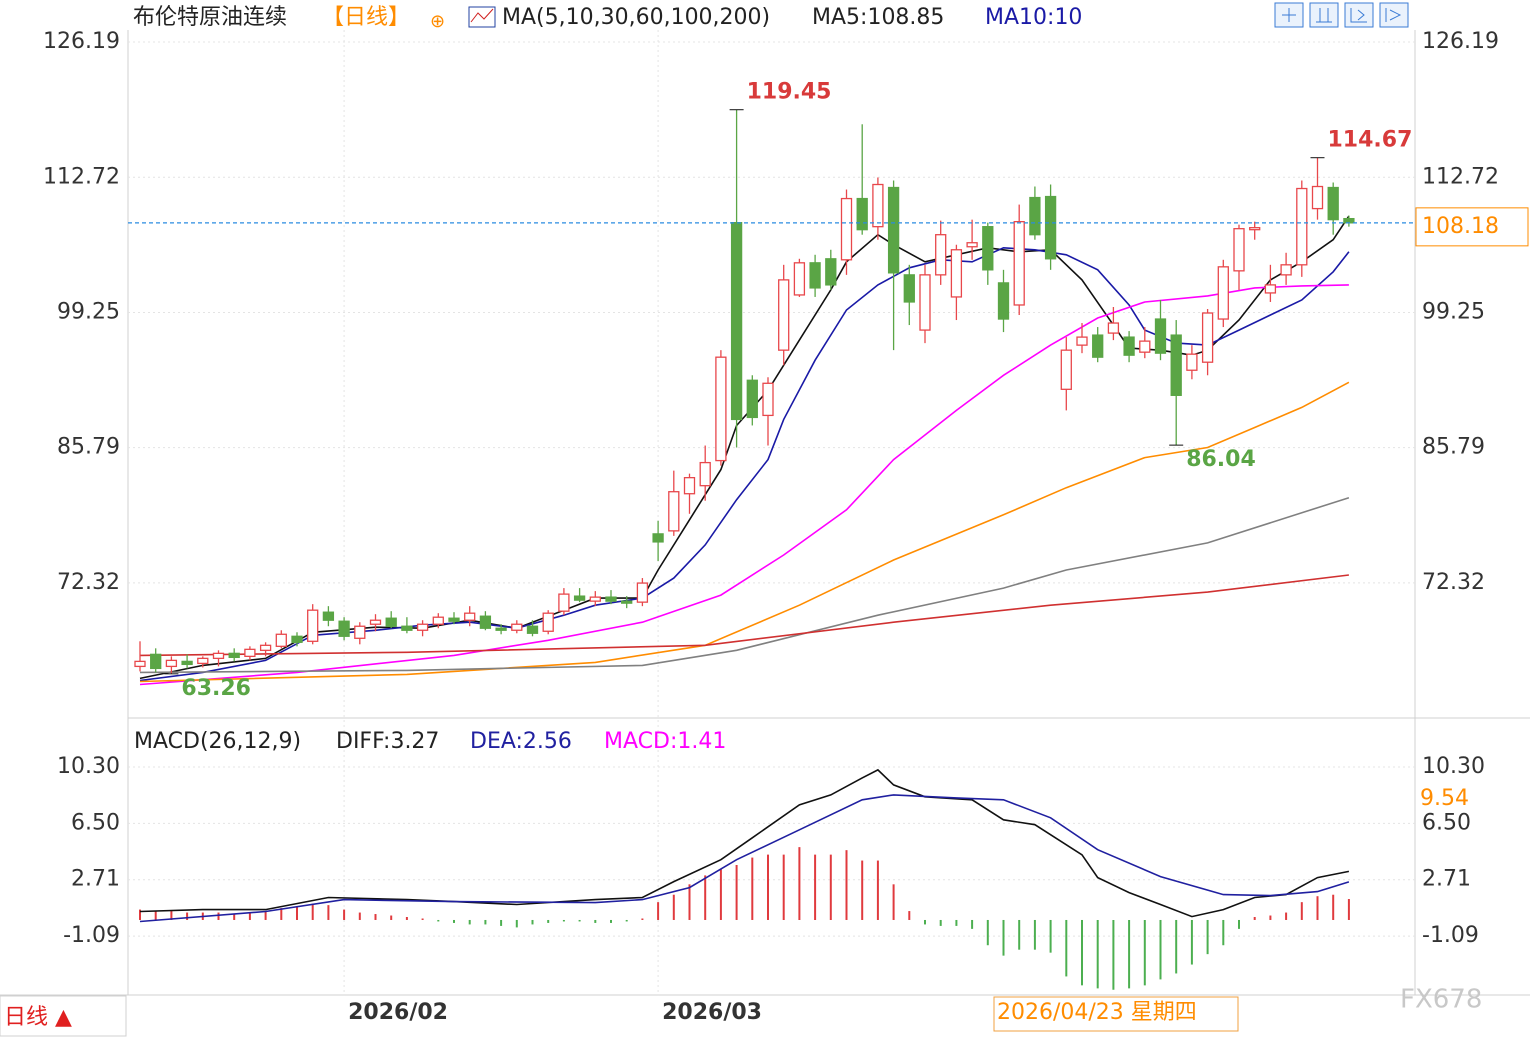 Image resolution: width=1530 pixels, height=1037 pixels. I want to click on macd-label: MACD:1.41, so click(665, 741).